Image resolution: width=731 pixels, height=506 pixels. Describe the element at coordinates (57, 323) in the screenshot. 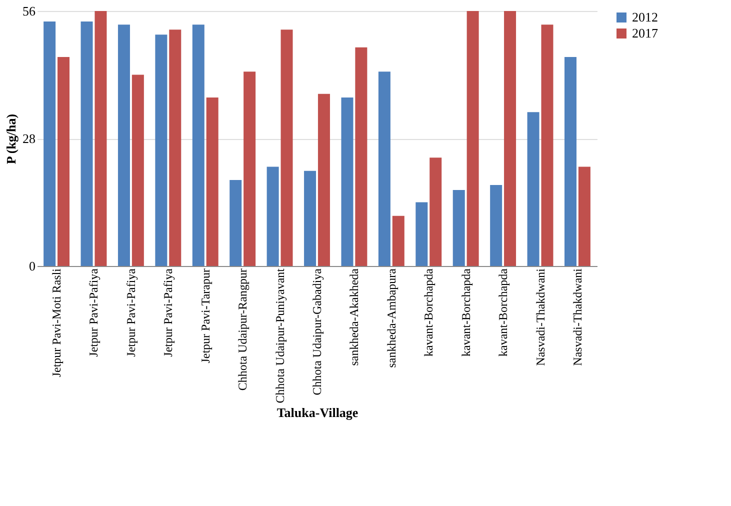

I see `x-tick-label: Jetpur Pavi-Moti Rasli` at that location.